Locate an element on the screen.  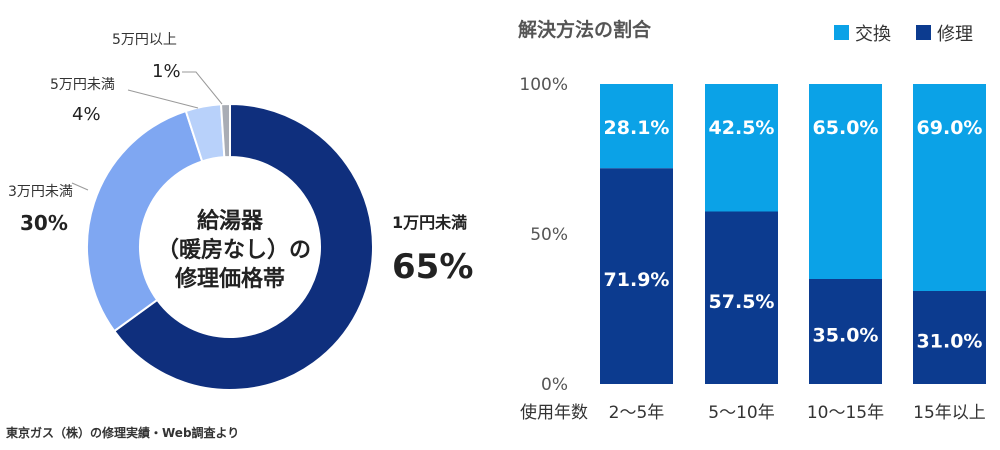
donut-center-line-1: 給湯器 is located at coordinates (230, 221).